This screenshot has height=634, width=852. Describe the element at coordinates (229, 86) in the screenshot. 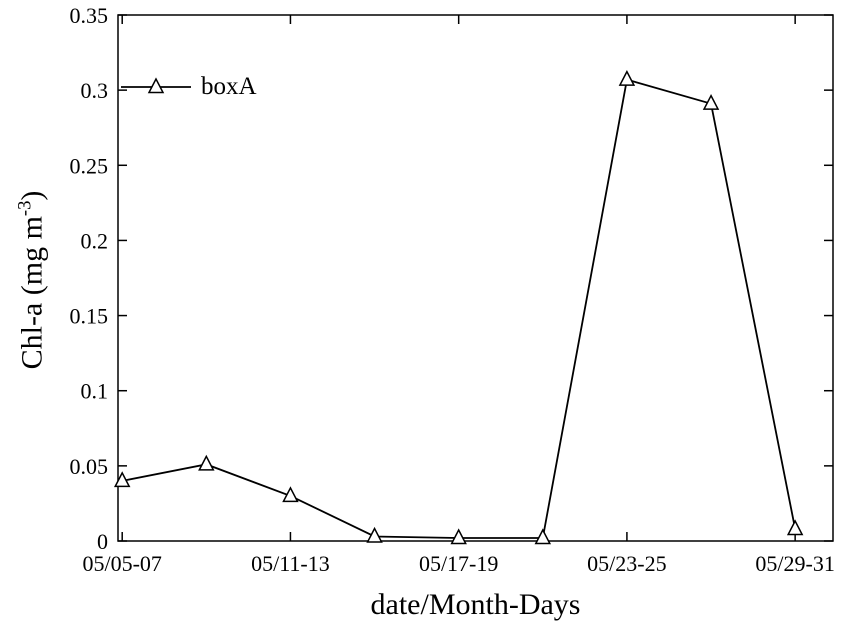

I see `legend-label: boxA` at that location.